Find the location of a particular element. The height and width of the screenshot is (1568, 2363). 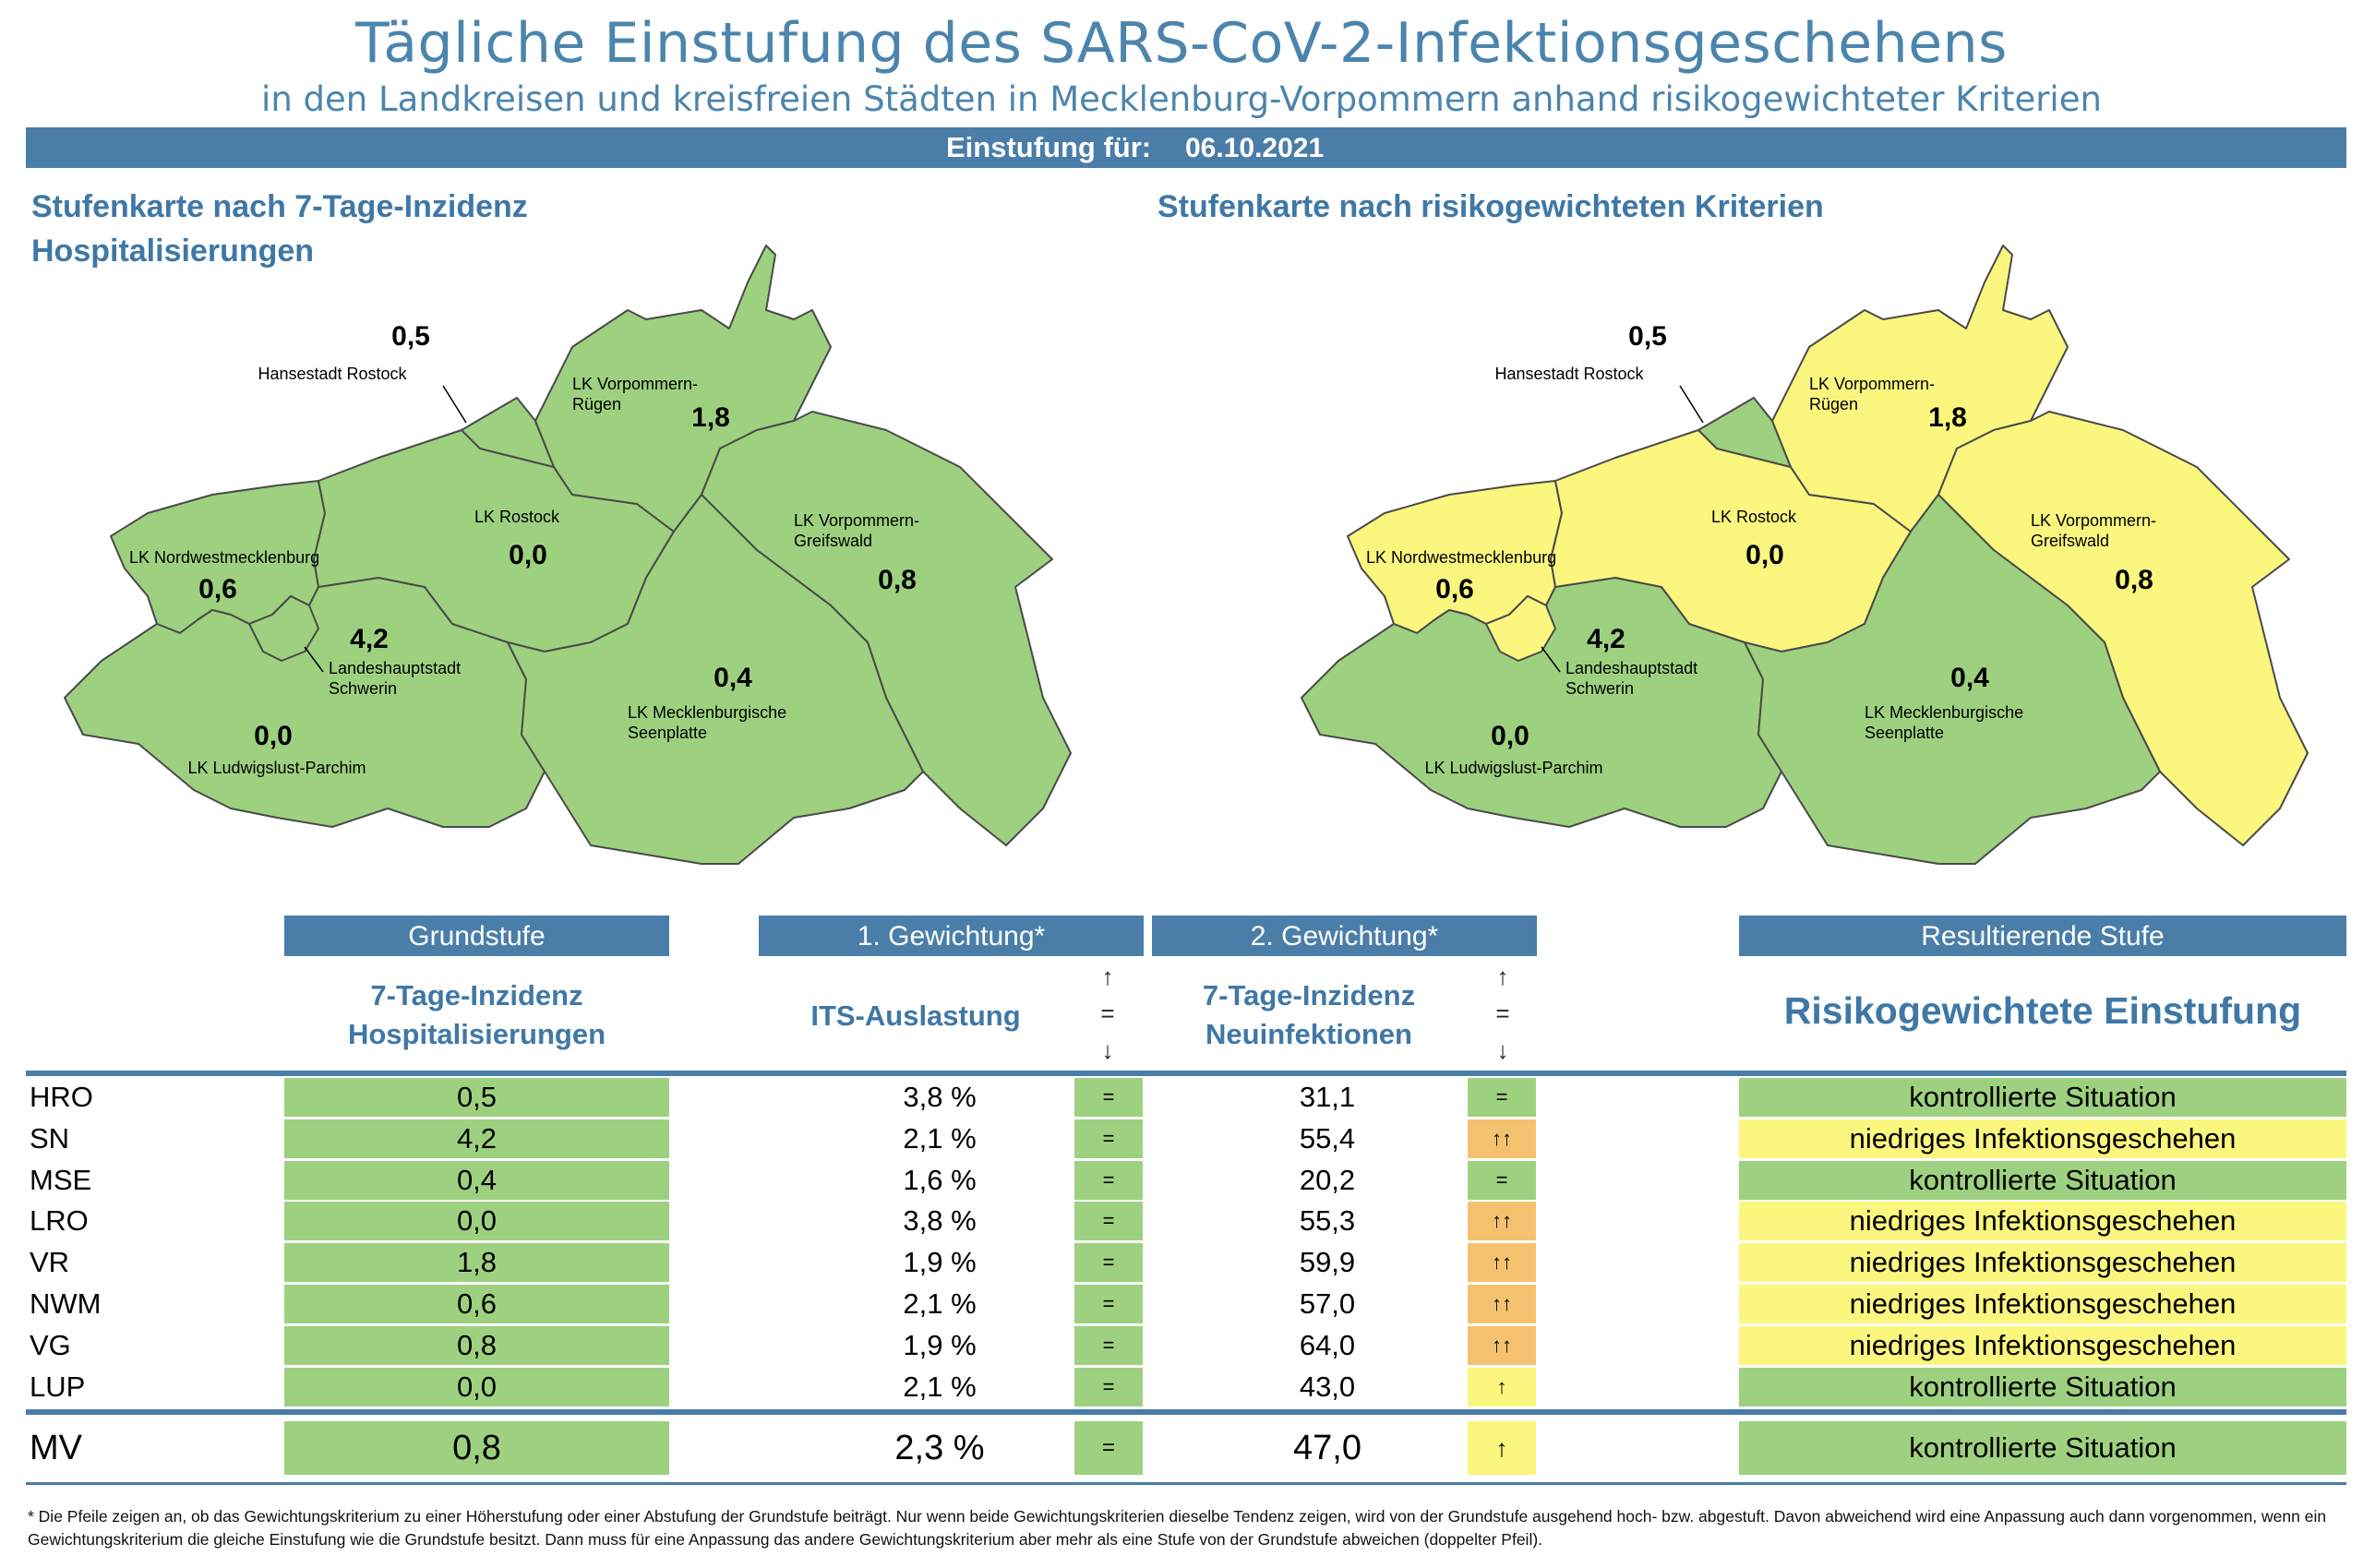

cell-inzidenz: 31,1 is located at coordinates (1327, 1097).